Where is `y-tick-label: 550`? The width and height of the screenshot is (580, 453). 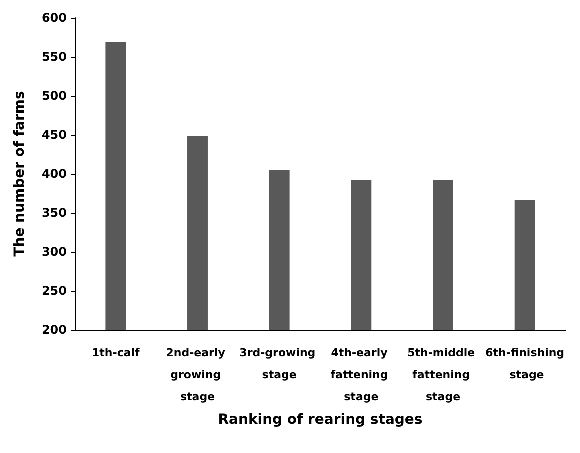
y-tick-label: 550 is located at coordinates (54, 57).